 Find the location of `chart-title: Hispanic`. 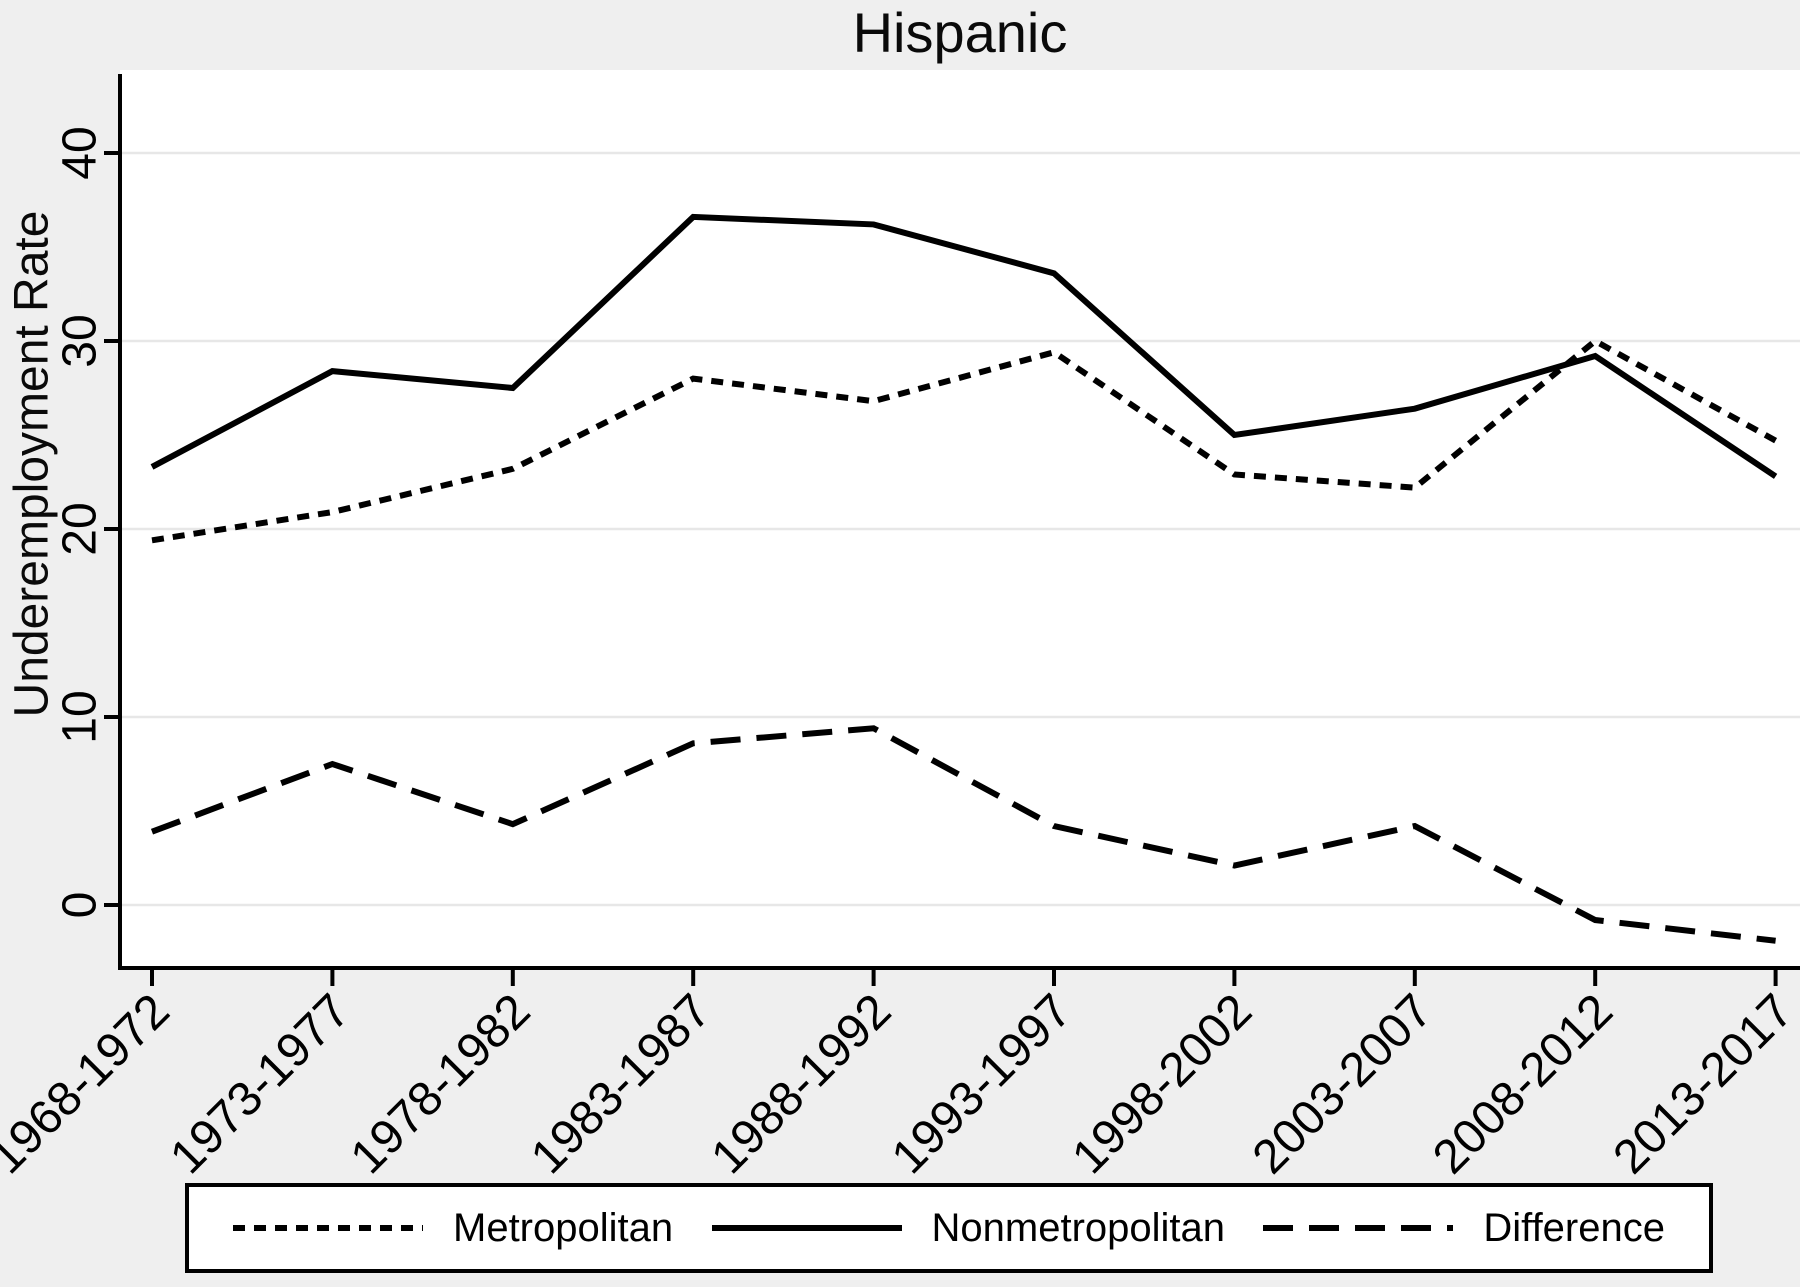

chart-title: Hispanic is located at coordinates (960, 32).